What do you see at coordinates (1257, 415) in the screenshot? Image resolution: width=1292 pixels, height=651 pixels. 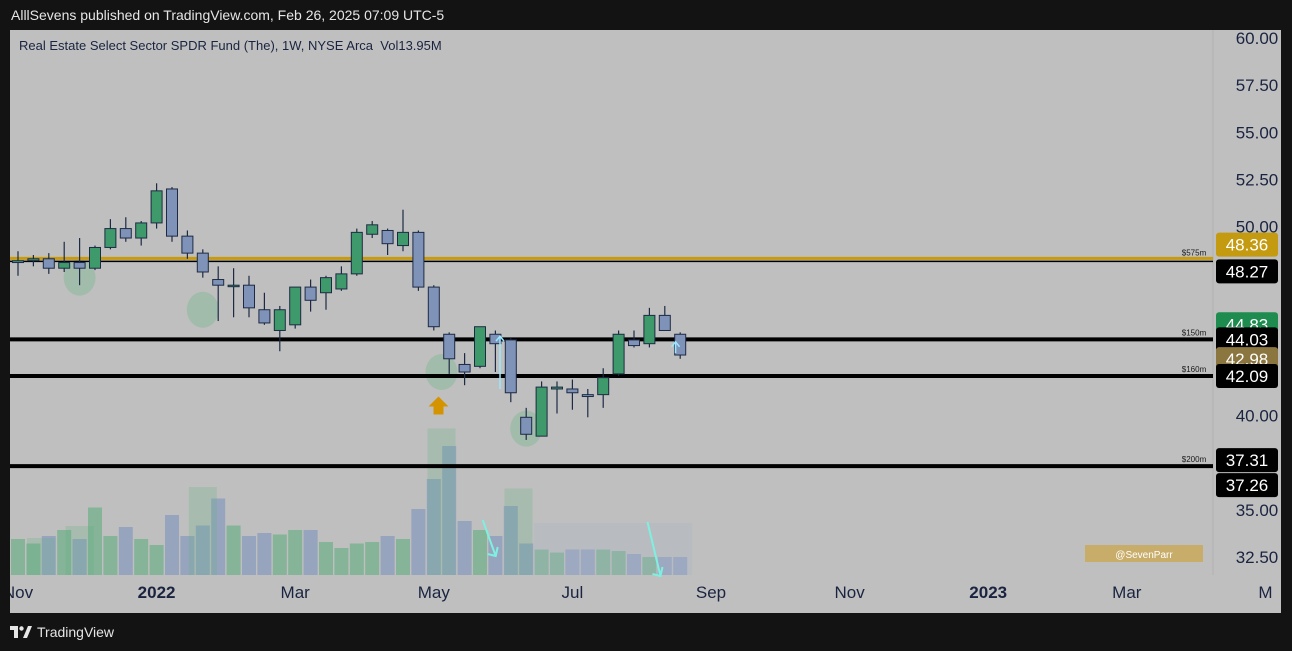 I see `y-tick-label: 40.00` at bounding box center [1257, 415].